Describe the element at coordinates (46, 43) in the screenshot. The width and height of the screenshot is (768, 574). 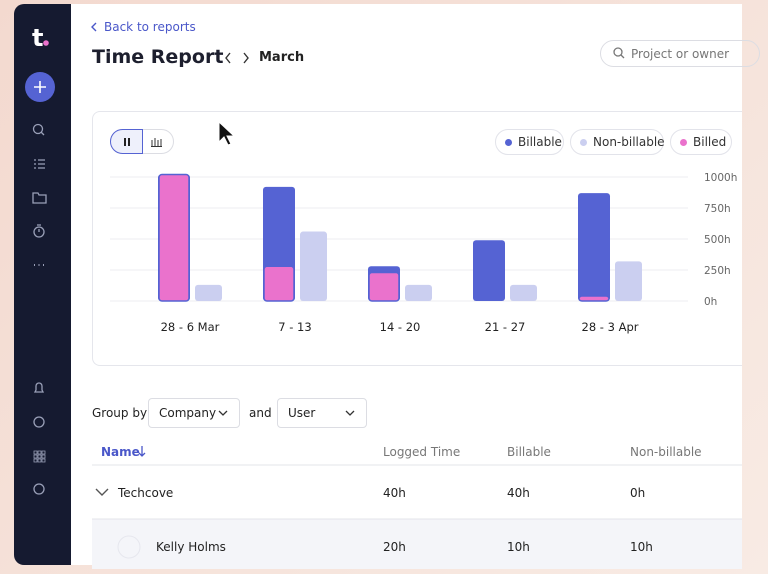
I see `logo-dot` at that location.